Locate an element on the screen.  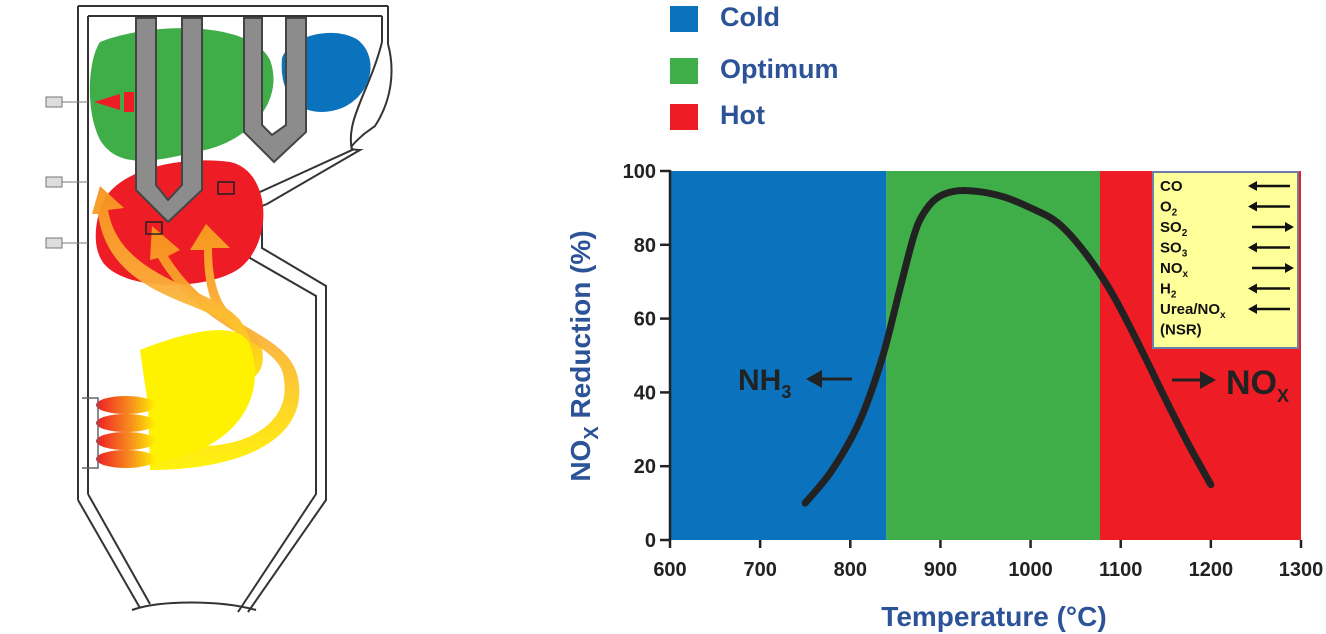
legend-label-hot: Hot is located at coordinates (742, 115).